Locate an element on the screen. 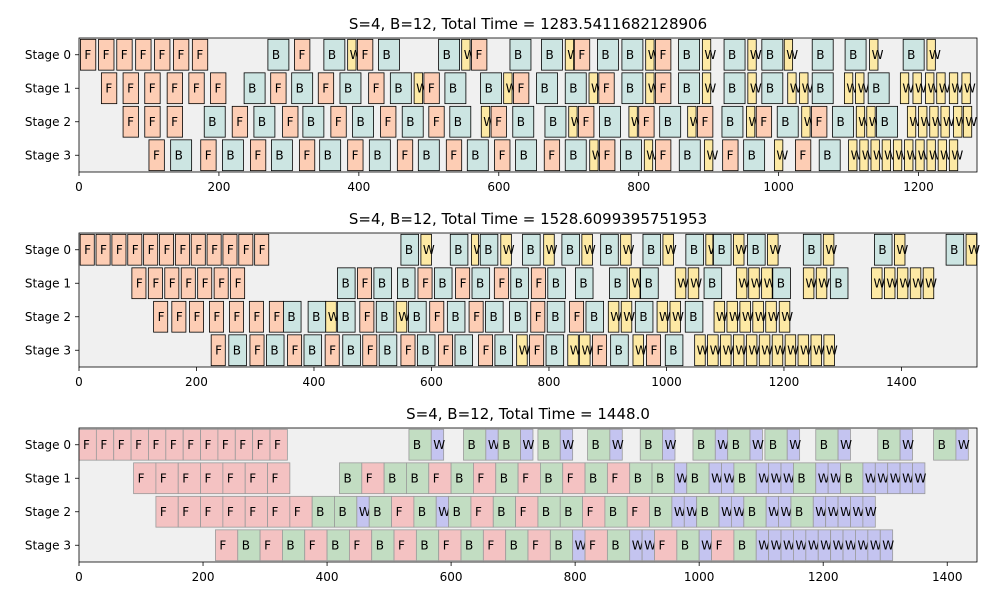 This screenshot has width=1000, height=600. xtick-label: 400 is located at coordinates (314, 382).